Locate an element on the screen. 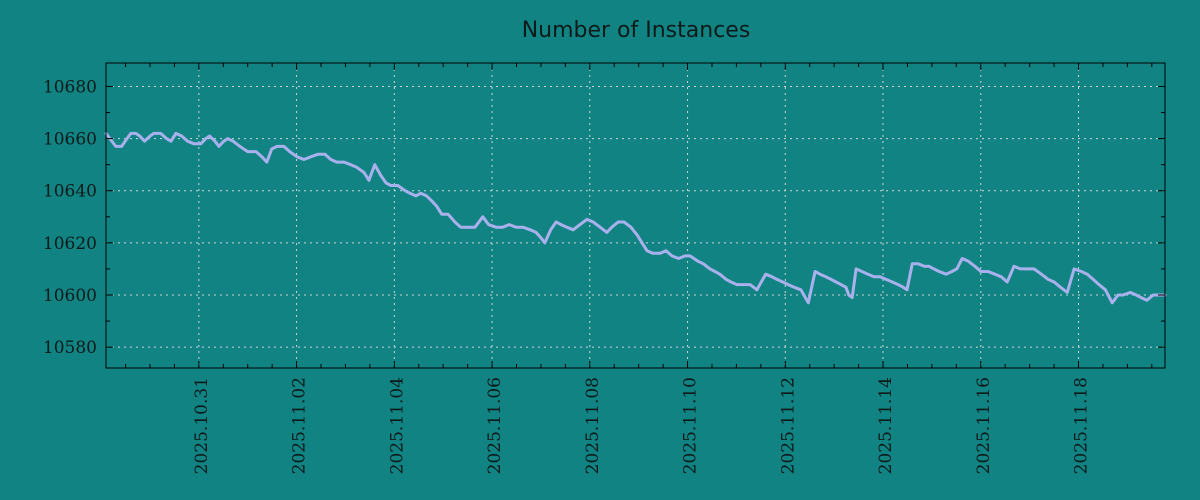  y-tick-label: 10680 is located at coordinates (70, 87).